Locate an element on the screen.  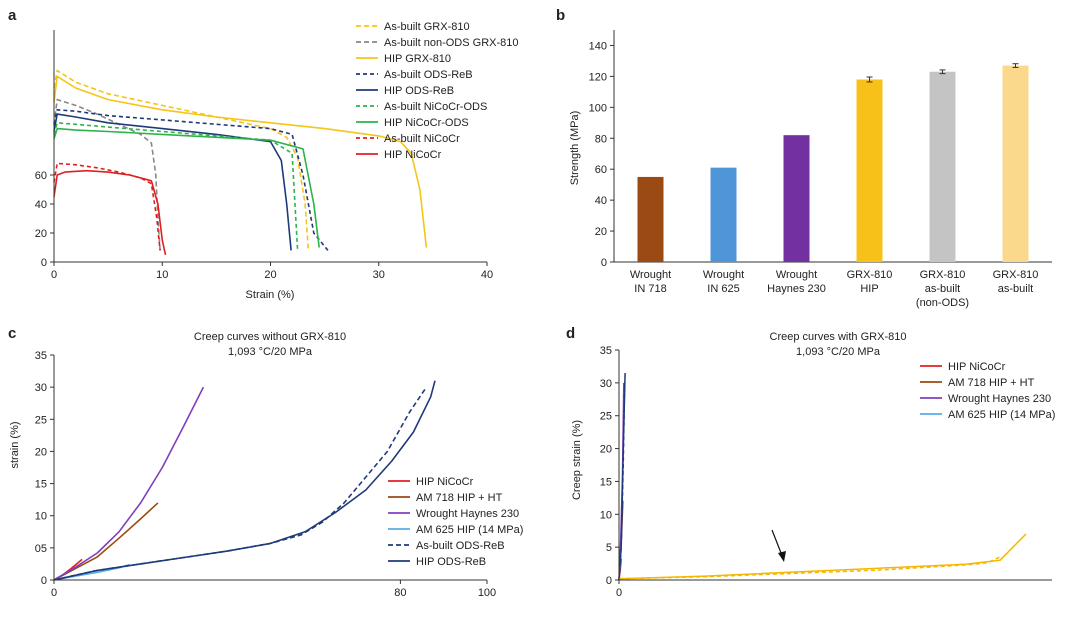
panel-a-y-tick-label: 0 is located at coordinates (44, 263).